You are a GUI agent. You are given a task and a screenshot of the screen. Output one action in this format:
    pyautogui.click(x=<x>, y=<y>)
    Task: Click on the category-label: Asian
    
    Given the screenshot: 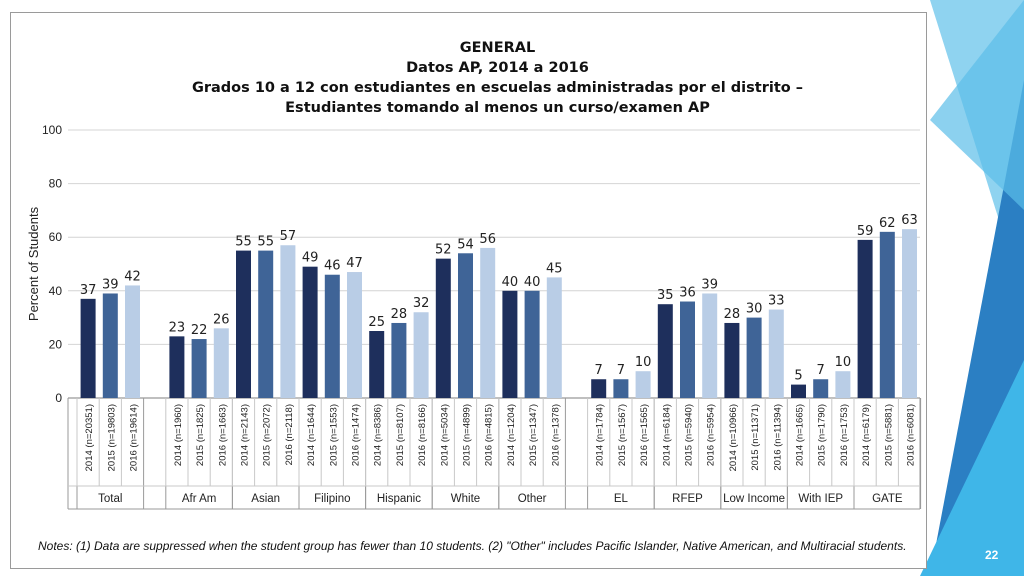 What is the action you would take?
    pyautogui.click(x=265, y=499)
    